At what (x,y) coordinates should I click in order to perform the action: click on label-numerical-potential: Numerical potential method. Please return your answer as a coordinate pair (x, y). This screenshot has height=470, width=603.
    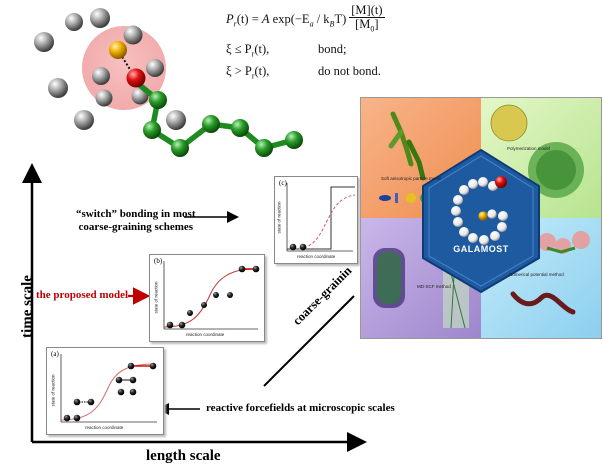
    Looking at the image, I should click on (536, 274).